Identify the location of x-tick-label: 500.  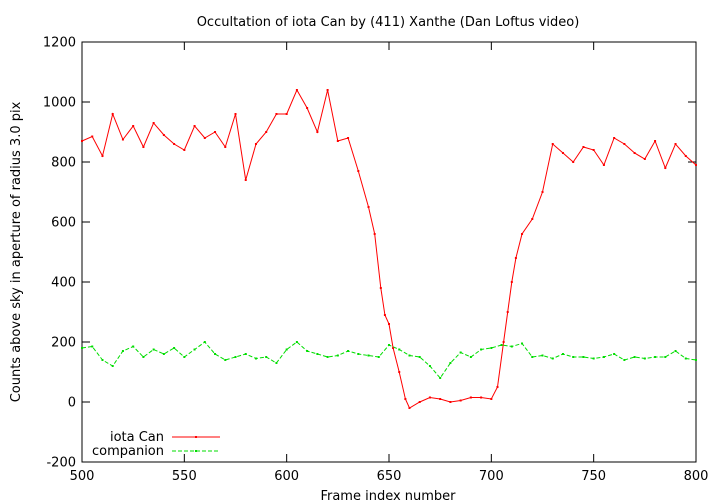
(82, 476).